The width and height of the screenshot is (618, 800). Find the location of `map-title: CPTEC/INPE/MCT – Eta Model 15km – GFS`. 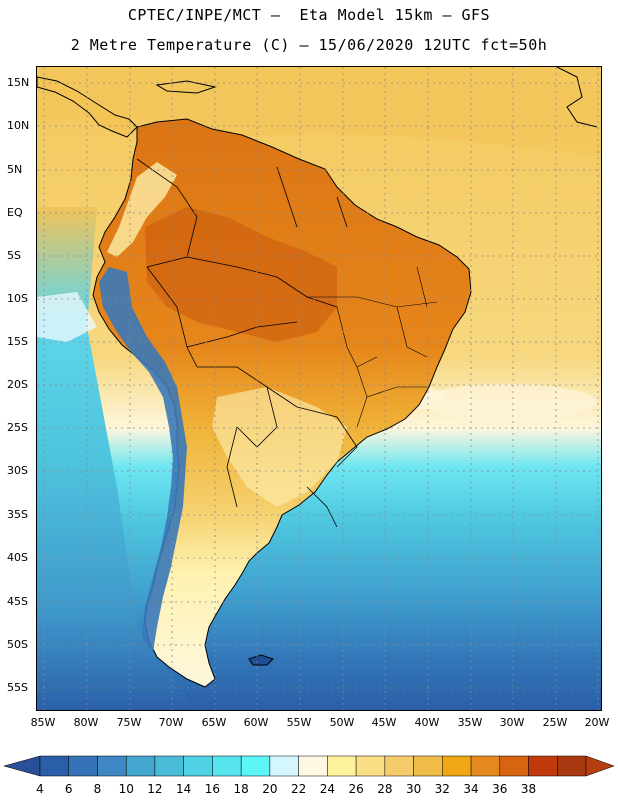

map-title: CPTEC/INPE/MCT – Eta Model 15km – GFS is located at coordinates (309, 15).